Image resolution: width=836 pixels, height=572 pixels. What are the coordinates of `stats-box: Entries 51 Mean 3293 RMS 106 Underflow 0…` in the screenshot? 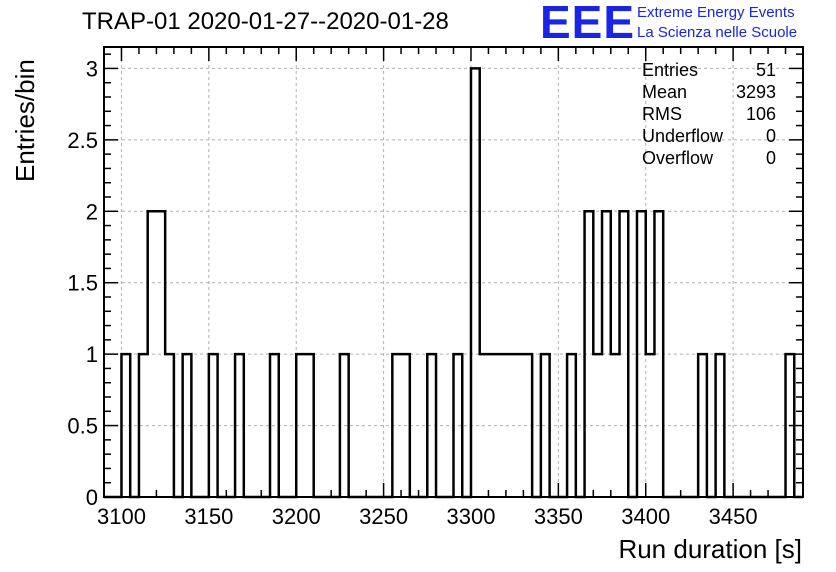 It's located at (710, 115).